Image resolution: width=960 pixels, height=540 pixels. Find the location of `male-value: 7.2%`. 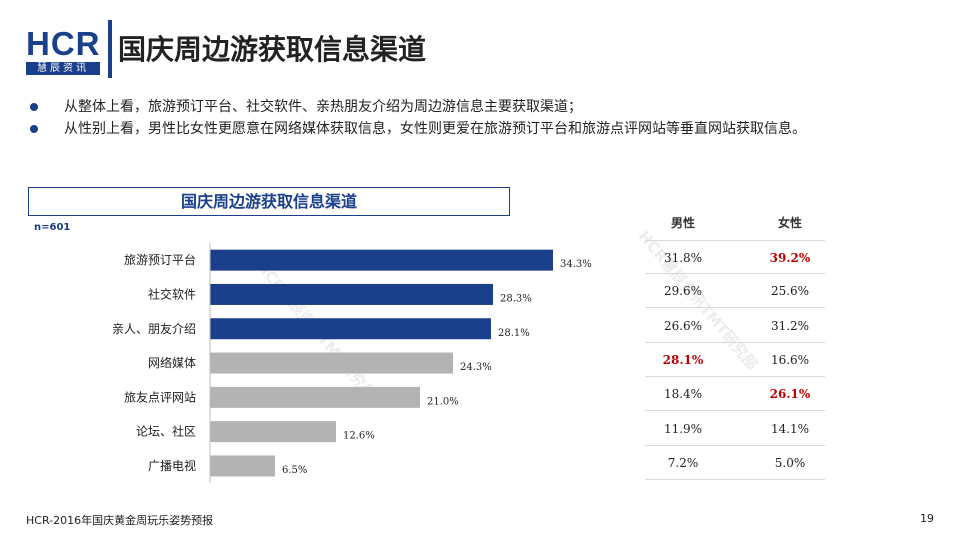

male-value: 7.2% is located at coordinates (683, 462).